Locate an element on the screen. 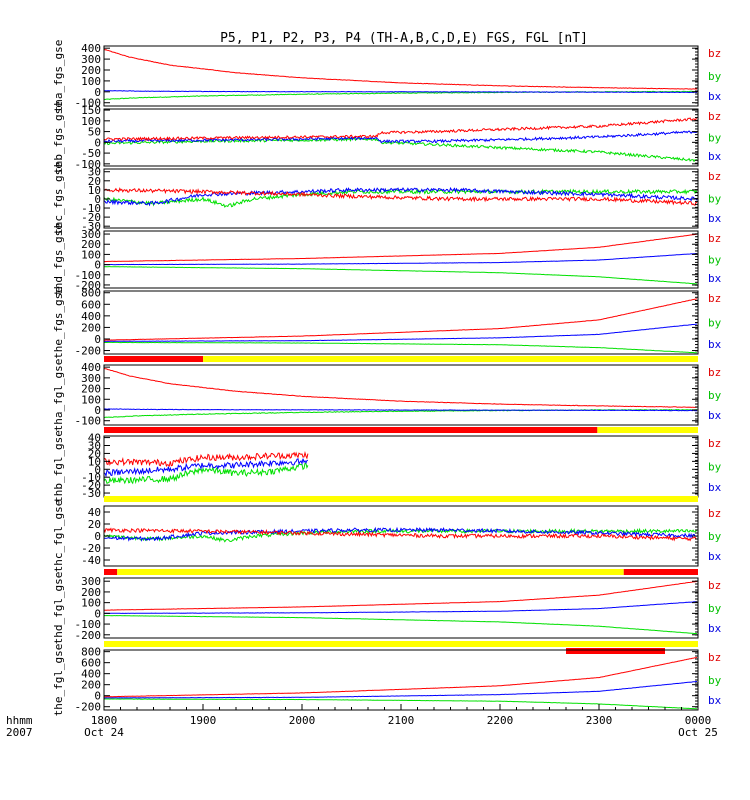 The image size is (750, 800). x-tick-label: 2200 is located at coordinates (500, 720).